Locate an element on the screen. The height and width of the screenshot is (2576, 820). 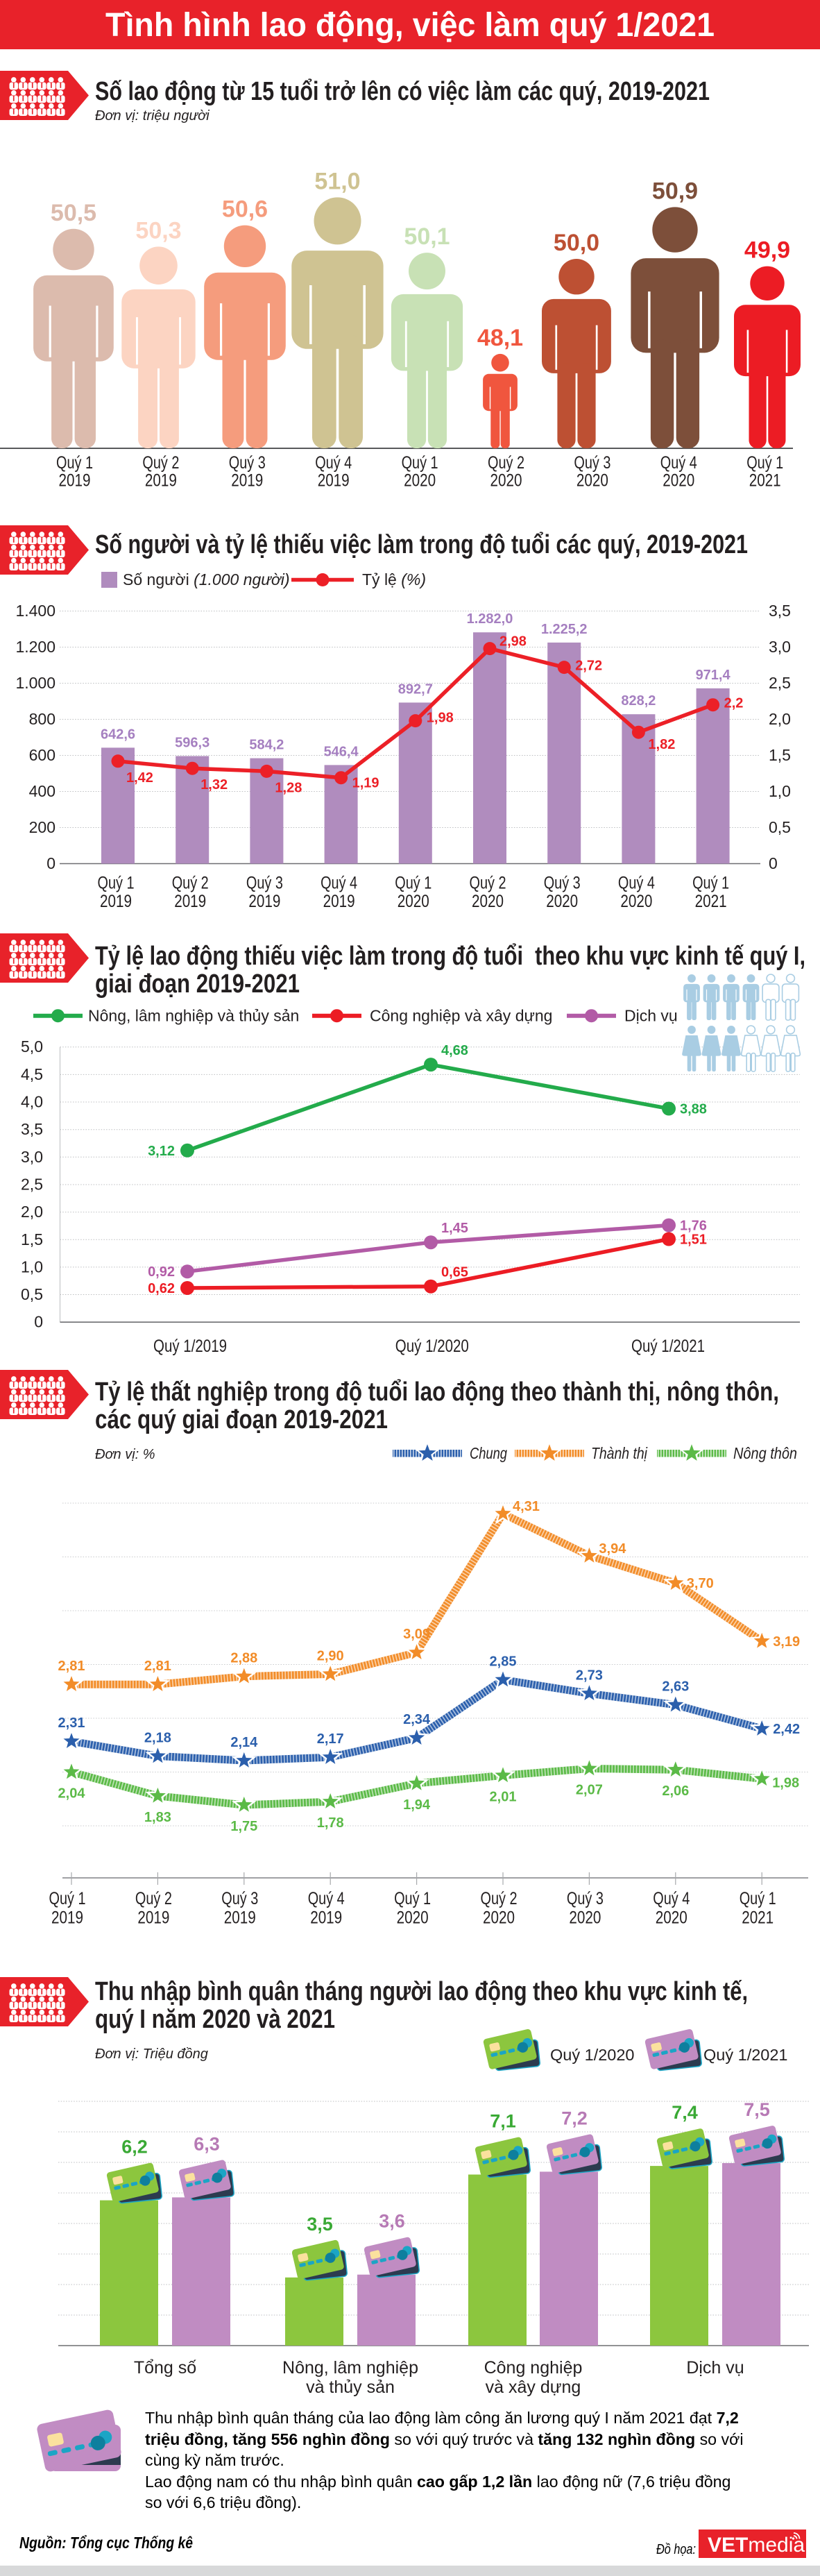
svg-text: 1,5 is located at coordinates (32, 1239).